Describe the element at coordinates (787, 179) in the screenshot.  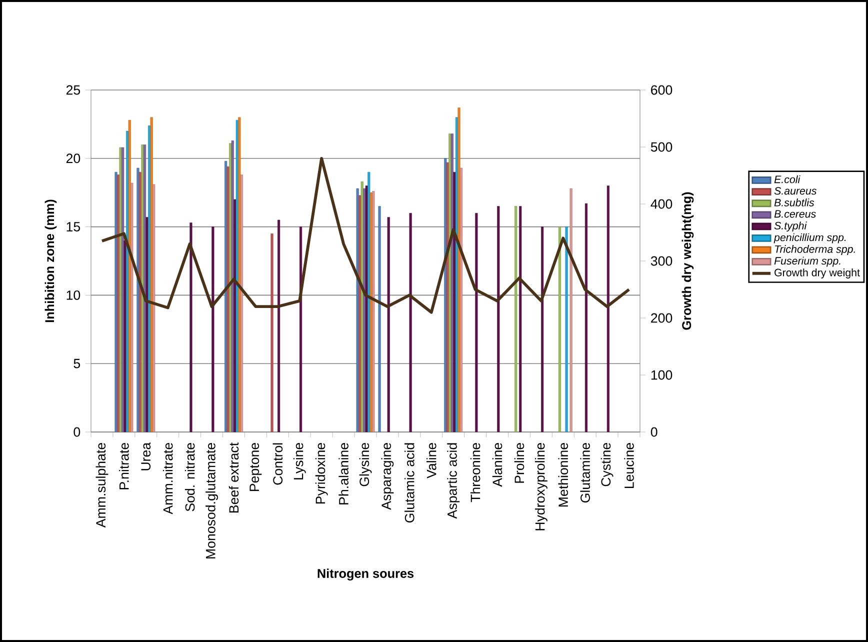
I see `legend-label: E.coli` at that location.